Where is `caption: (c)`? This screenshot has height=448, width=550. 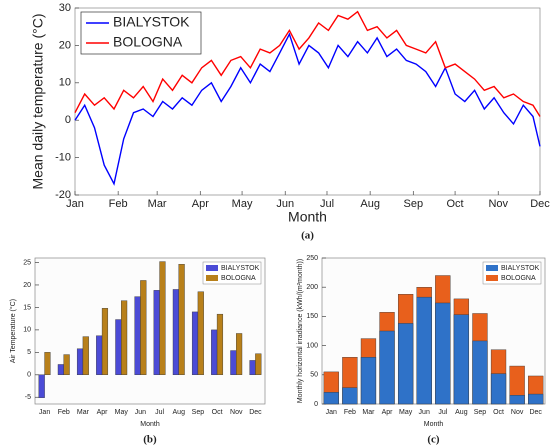 caption: (c) is located at coordinates (433, 440).